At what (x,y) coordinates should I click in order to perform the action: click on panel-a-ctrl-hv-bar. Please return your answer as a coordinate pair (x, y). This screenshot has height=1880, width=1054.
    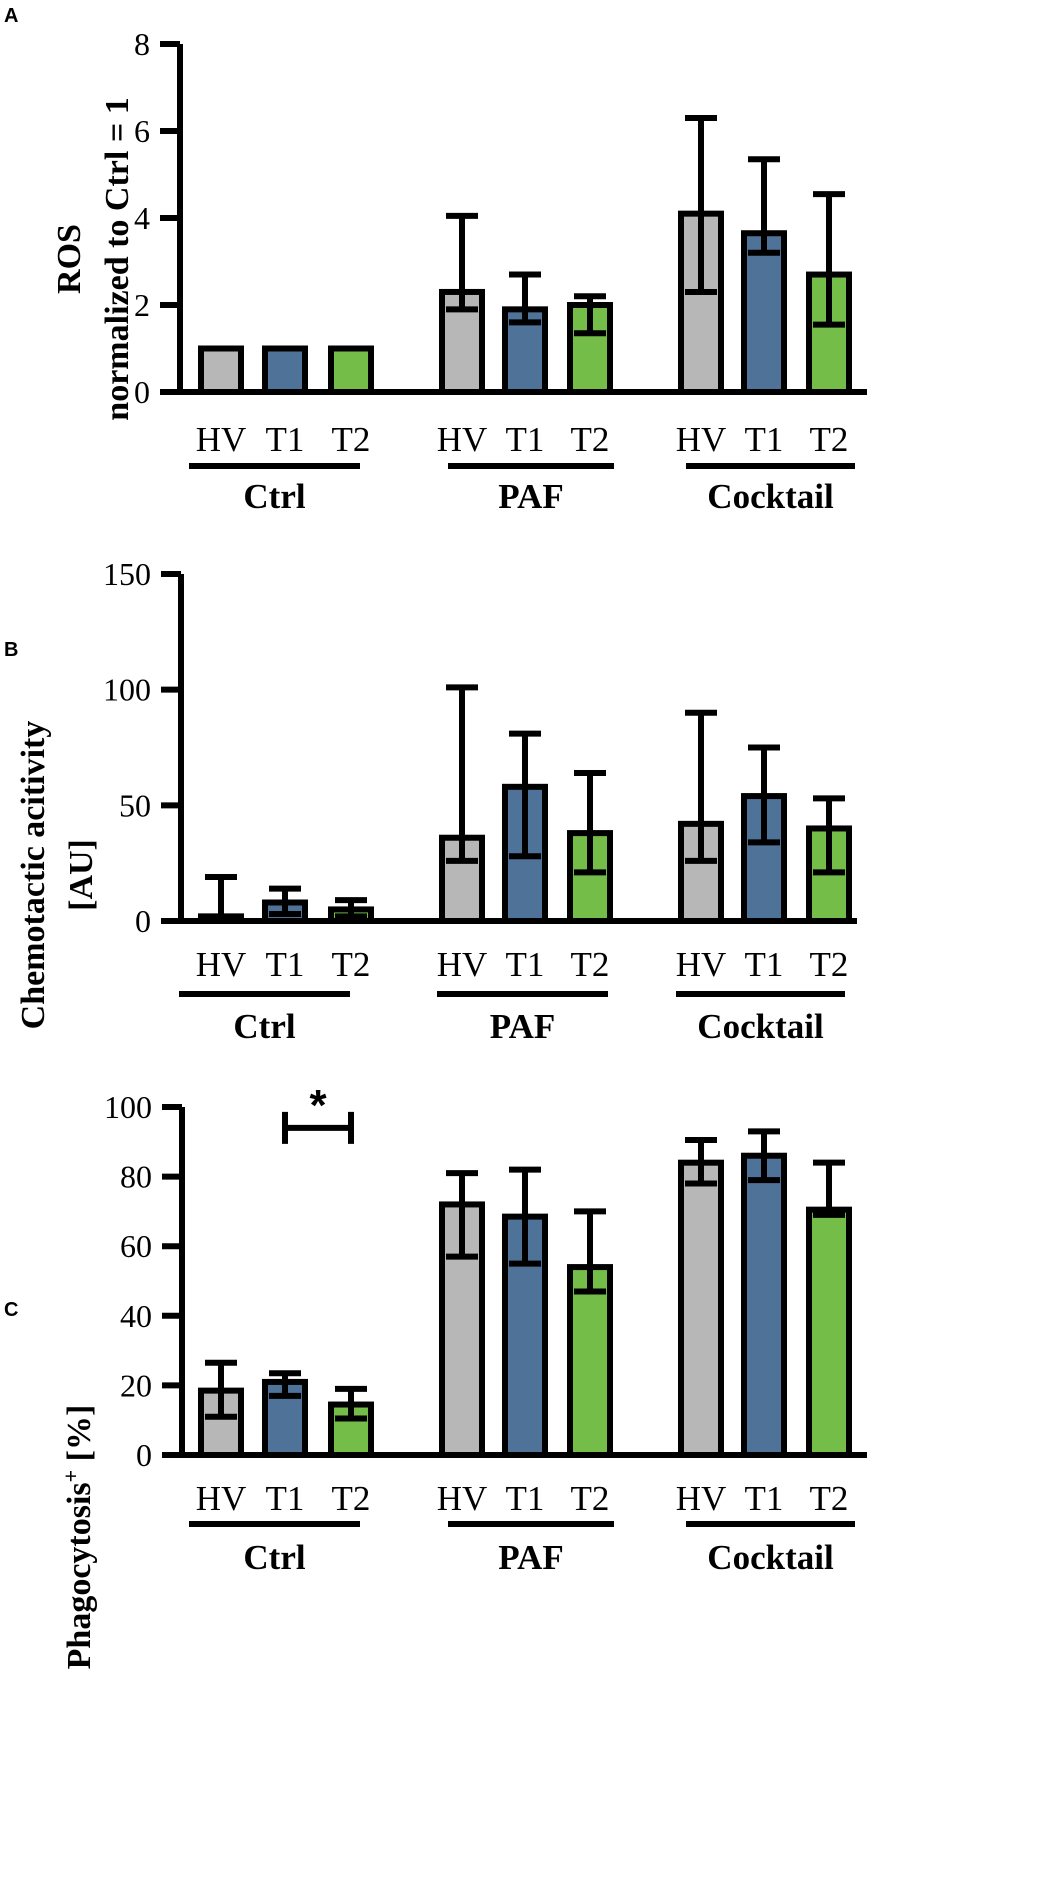
    Looking at the image, I should click on (221, 370).